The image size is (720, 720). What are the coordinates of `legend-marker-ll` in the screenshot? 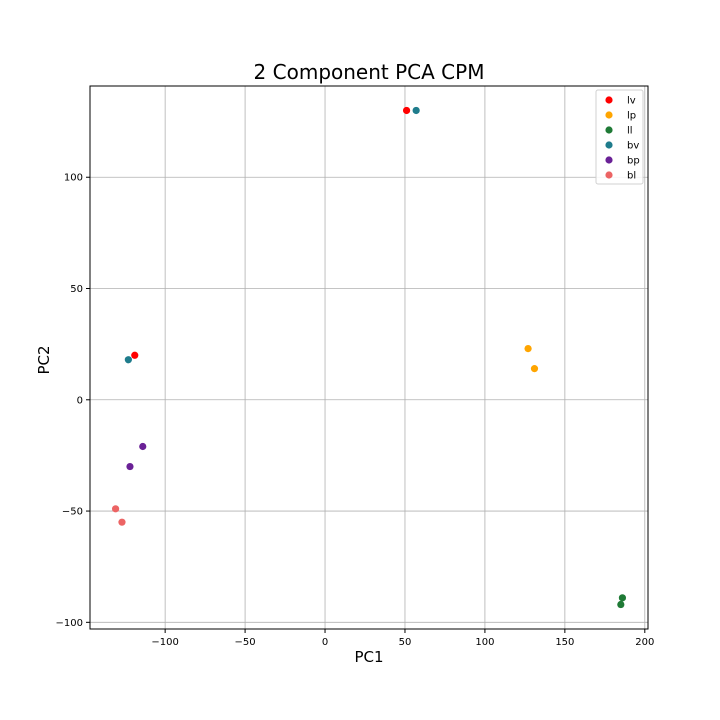 It's located at (609, 130).